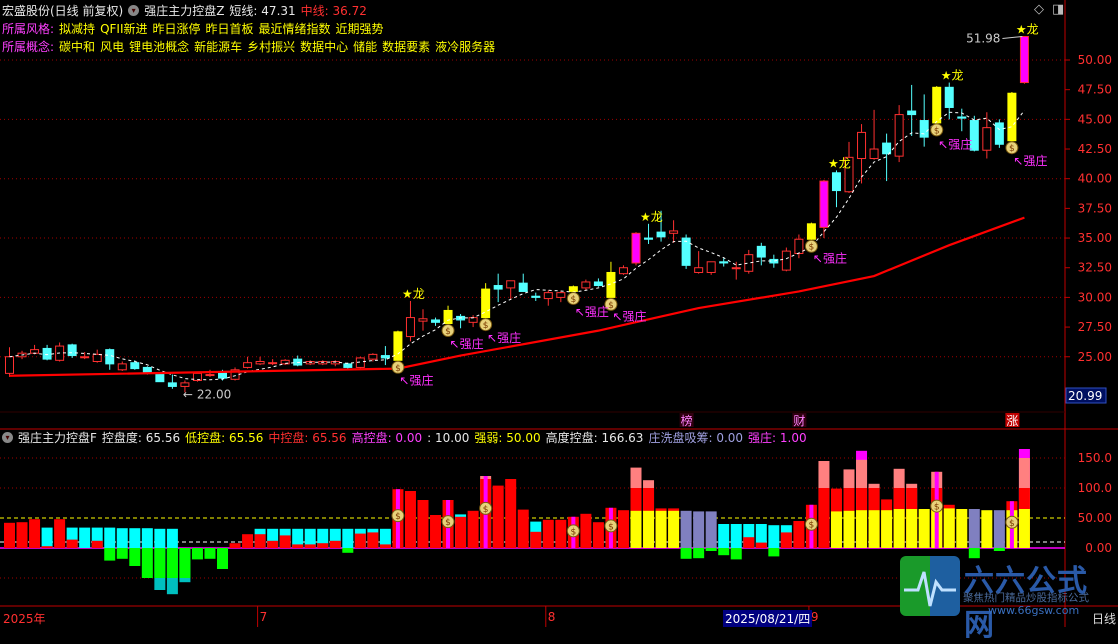  I want to click on current-price-label: 20.99, so click(1085, 396).